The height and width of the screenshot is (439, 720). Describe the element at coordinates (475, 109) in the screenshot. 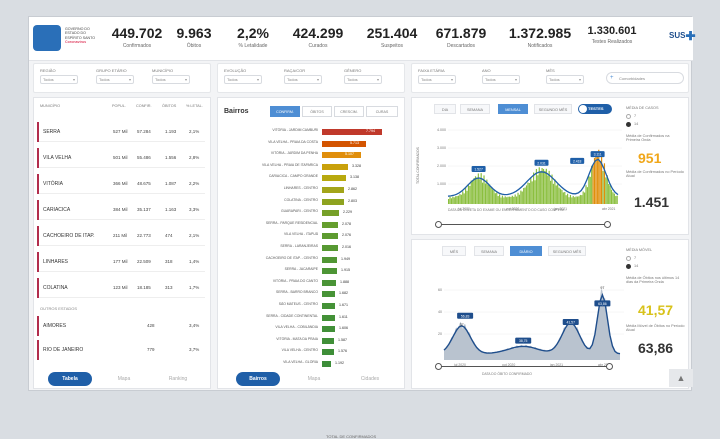

I see `tab-semana: SEMANA` at that location.